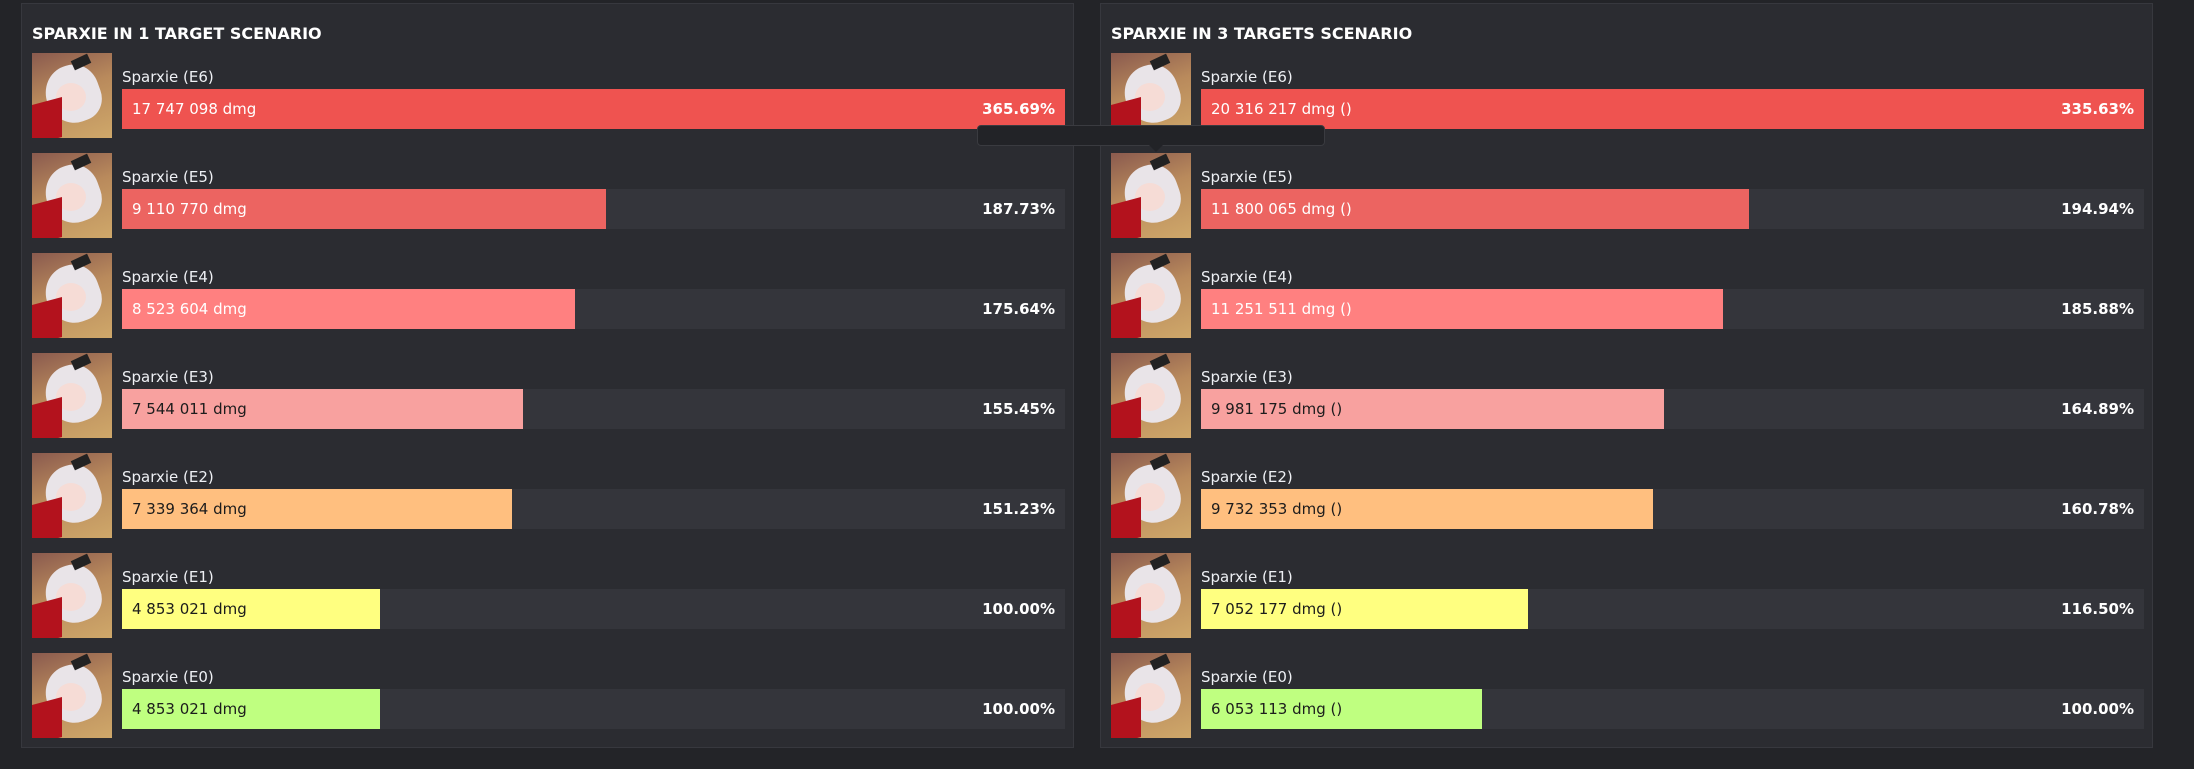 This screenshot has width=2194, height=769. What do you see at coordinates (593, 509) in the screenshot?
I see `damage-bar-track: 7 339 364 dmg 151.23%` at bounding box center [593, 509].